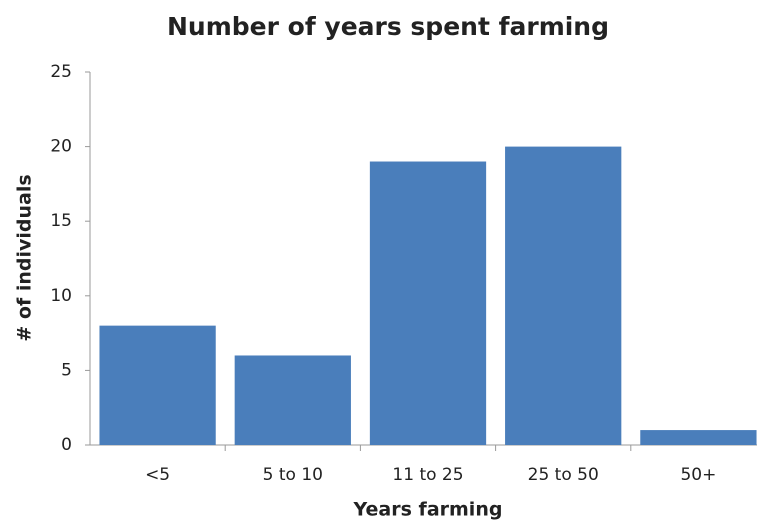 This screenshot has width=757, height=527. Describe the element at coordinates (61, 296) in the screenshot. I see `y-tick-label: 10` at that location.